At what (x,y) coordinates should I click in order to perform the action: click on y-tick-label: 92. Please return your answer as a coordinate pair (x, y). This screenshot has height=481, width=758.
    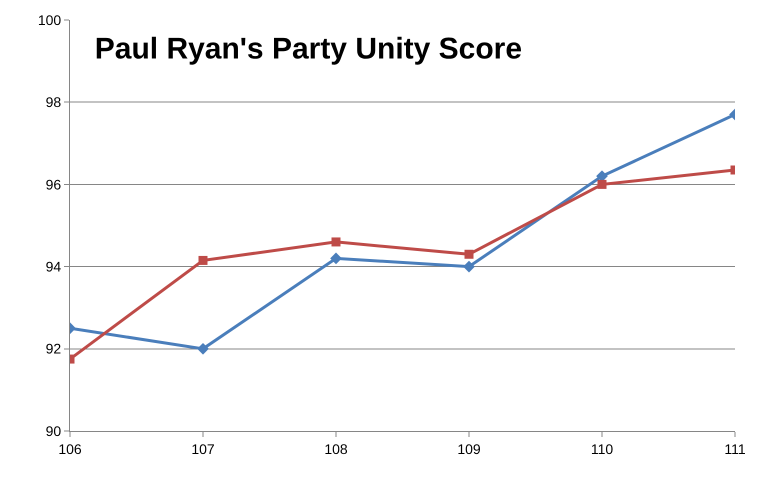
    Looking at the image, I should click on (54, 348).